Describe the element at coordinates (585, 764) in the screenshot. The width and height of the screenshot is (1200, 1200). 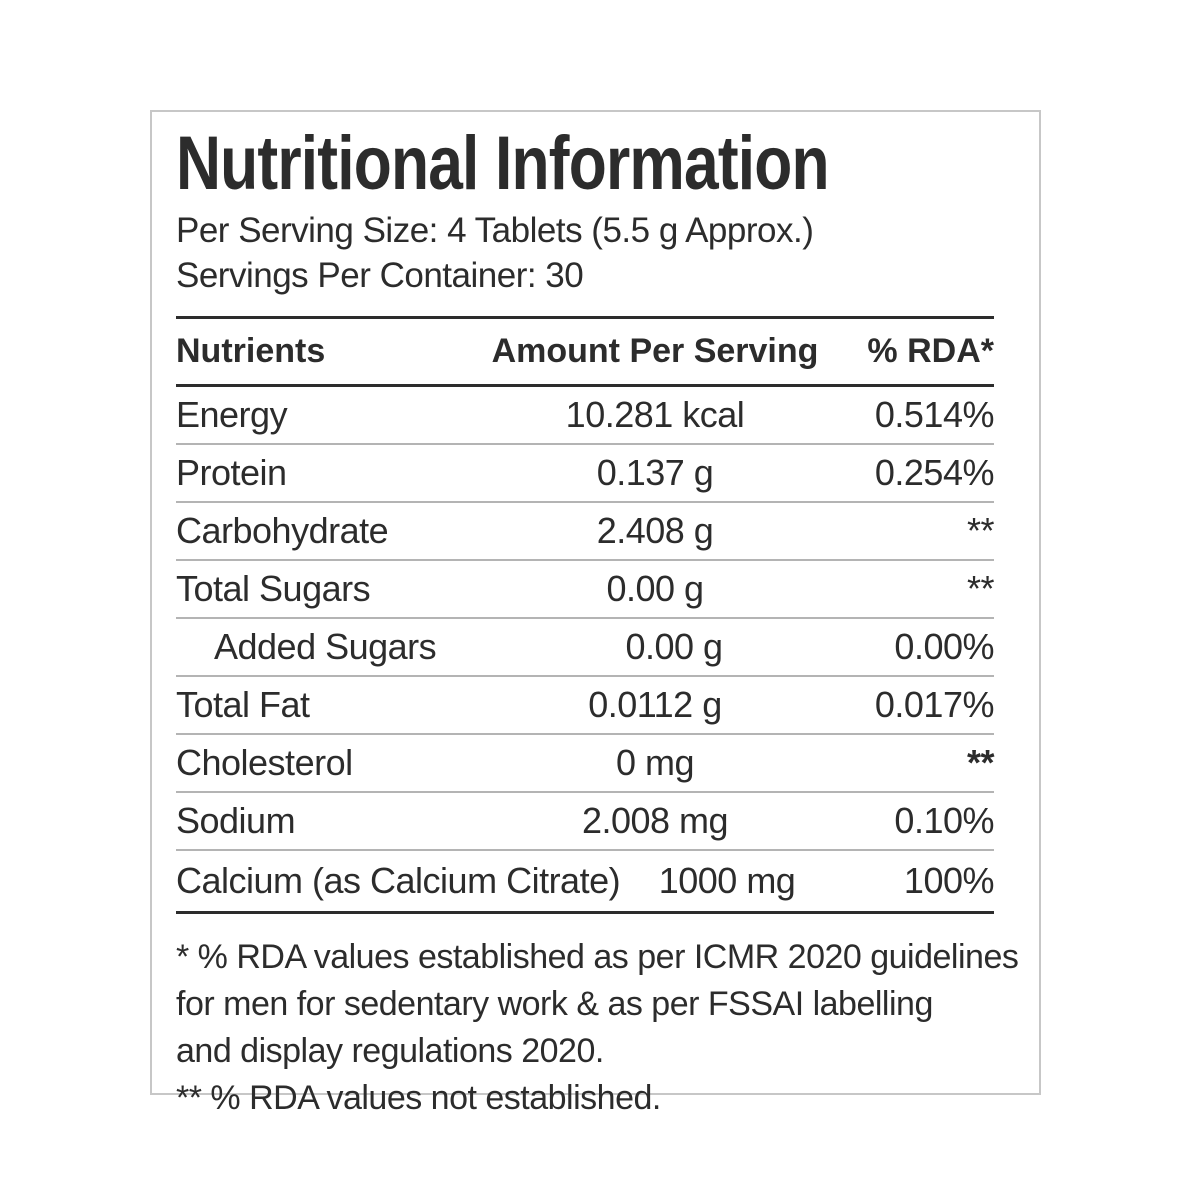
I see `table-row-cholesterol: Cholesterol 0 mg **` at that location.